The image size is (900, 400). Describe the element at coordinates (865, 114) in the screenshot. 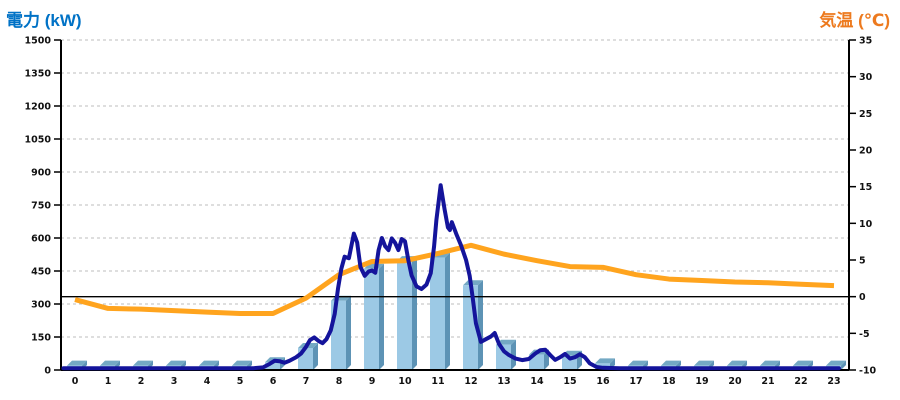

I see `right-tick-label-25: 25` at that location.